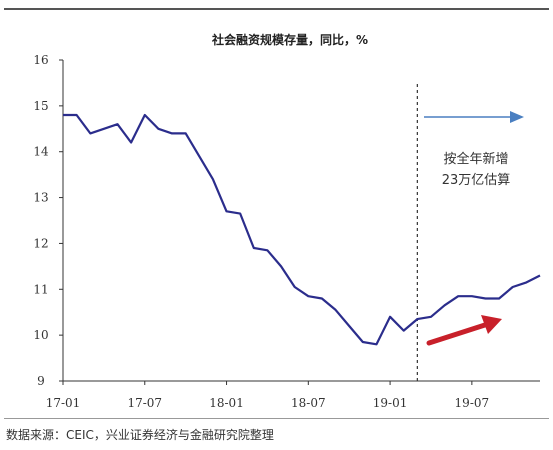 This screenshot has height=450, width=553. Describe the element at coordinates (144, 403) in the screenshot. I see `x-tick-label: 17-07` at that location.